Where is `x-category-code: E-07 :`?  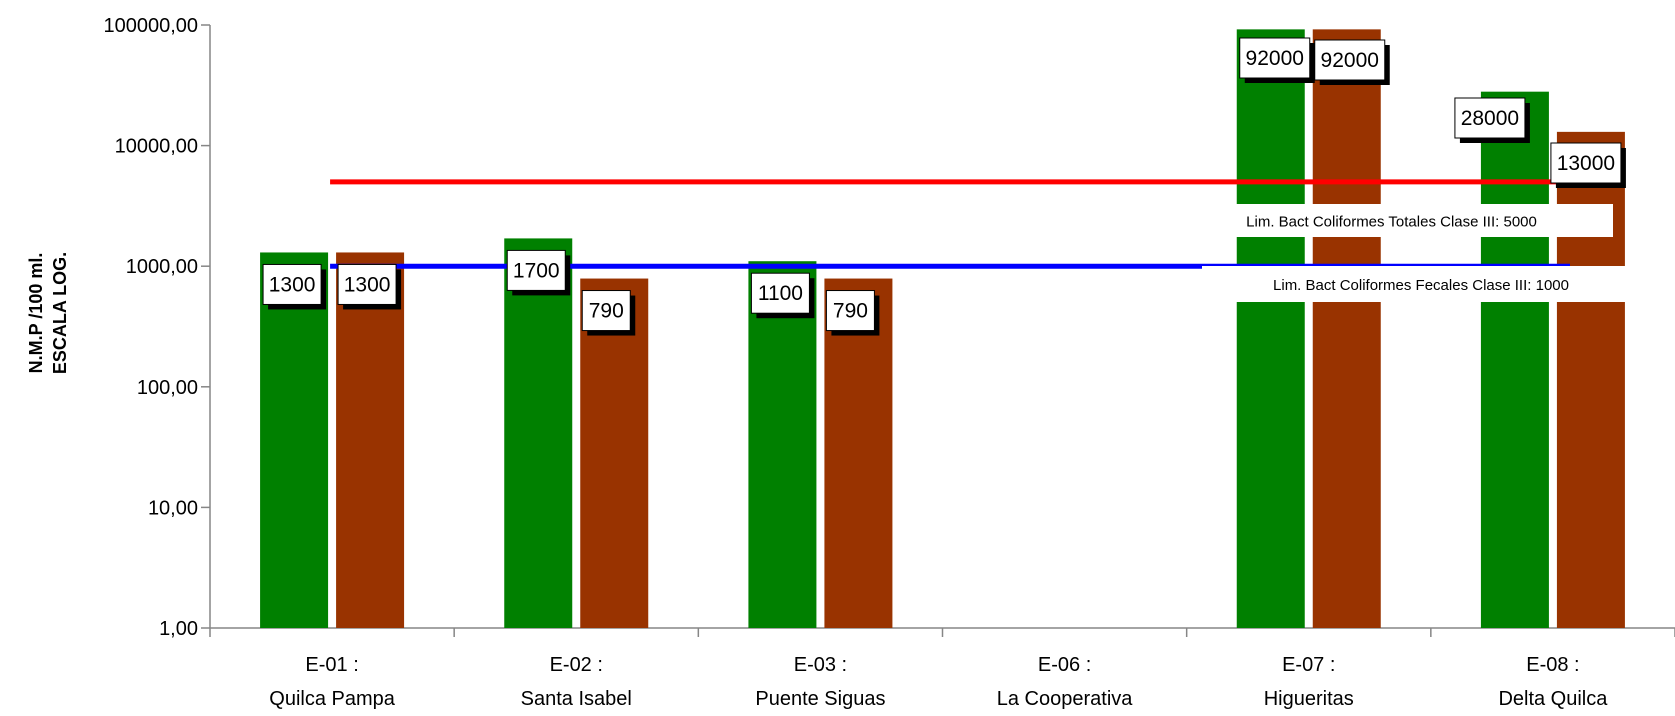 x-category-code: E-07 : is located at coordinates (1308, 665).